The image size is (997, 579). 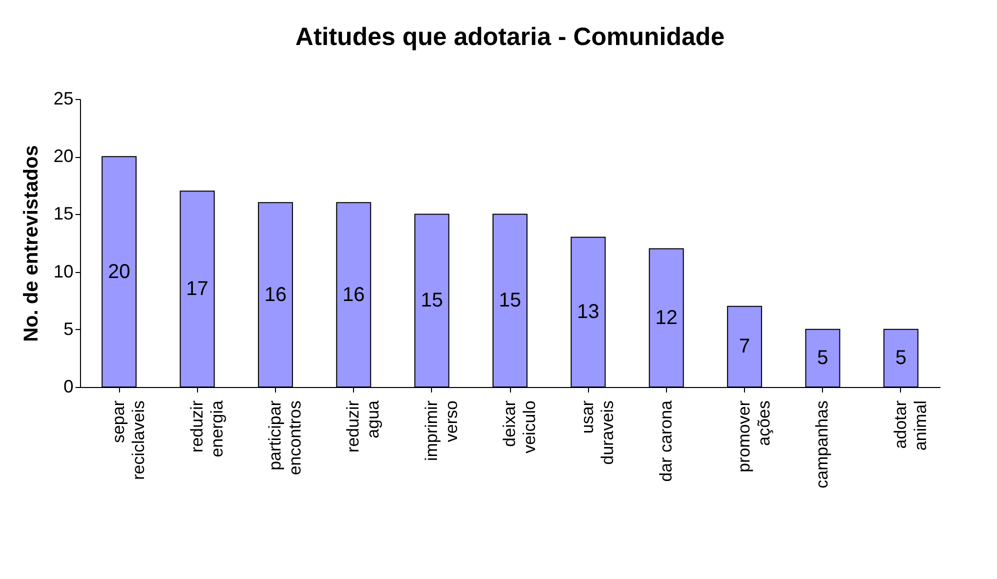 What do you see at coordinates (68, 386) in the screenshot?
I see `y-tick-label: 0` at bounding box center [68, 386].